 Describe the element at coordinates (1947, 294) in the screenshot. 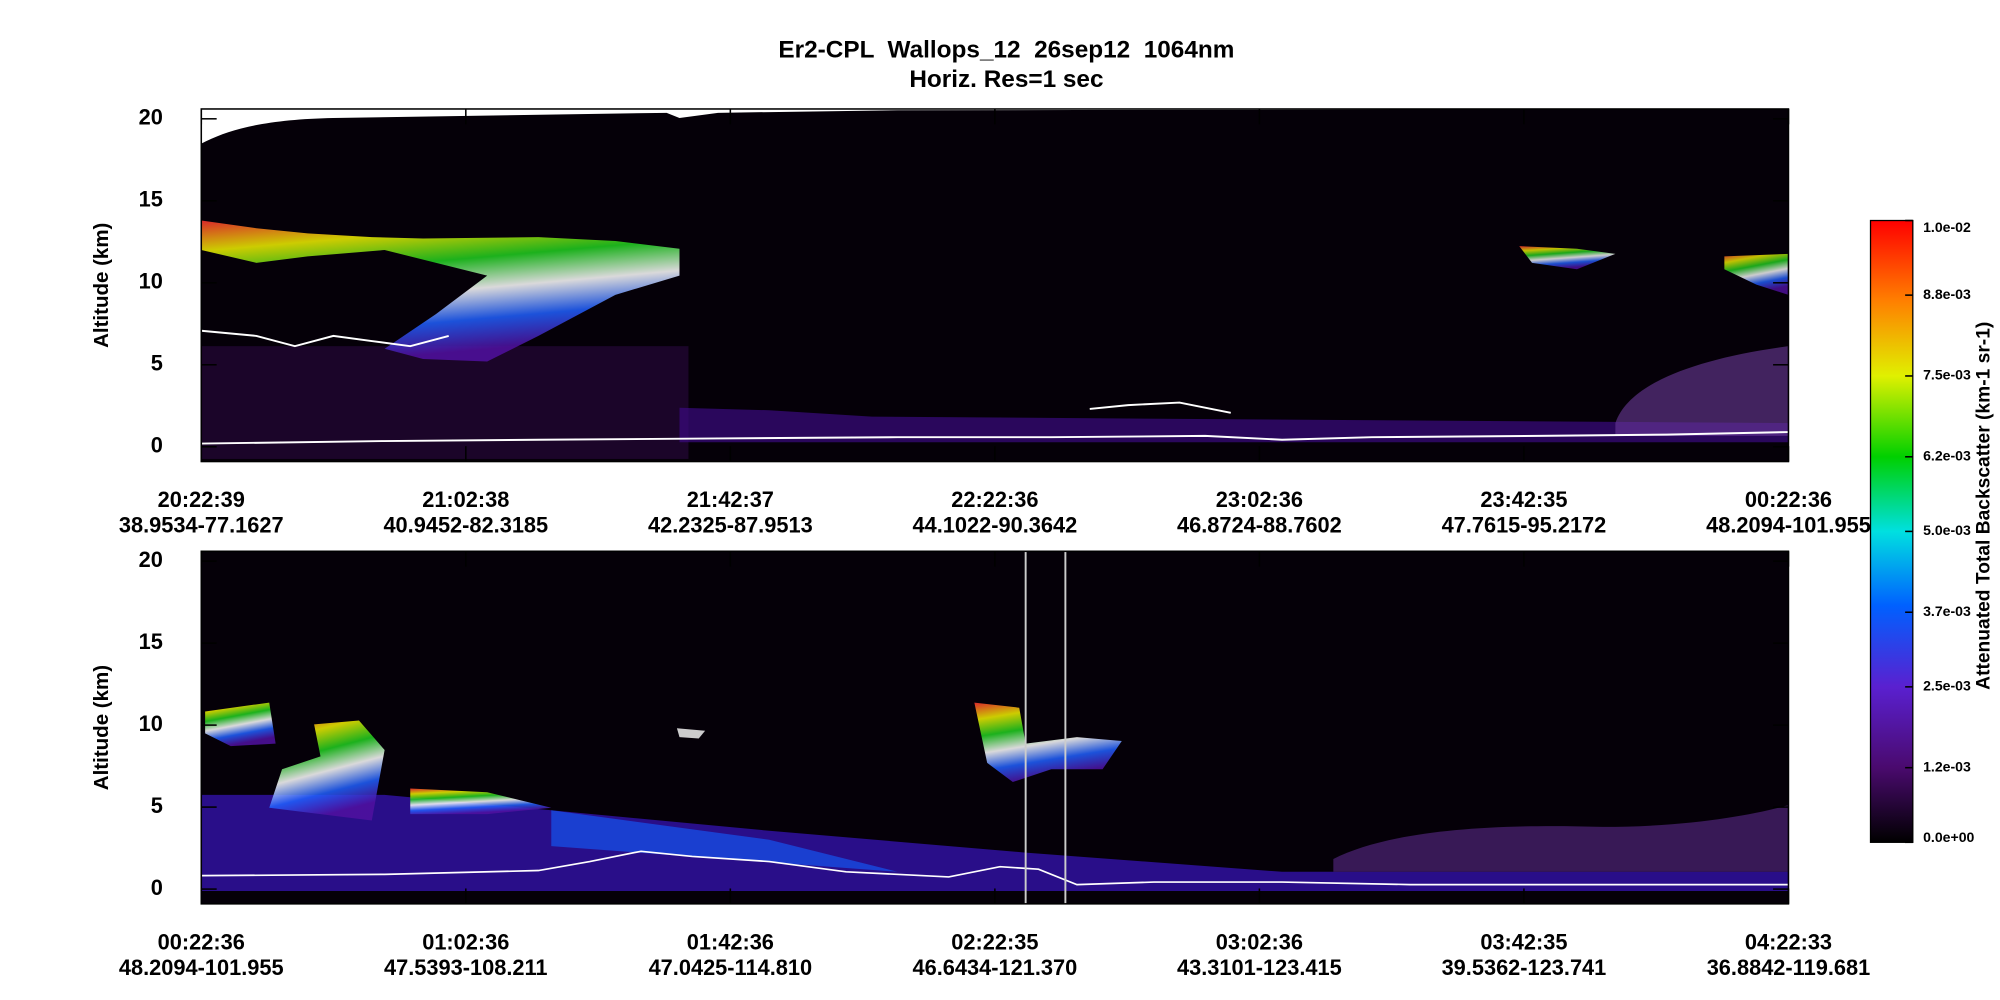

I see `colorbar-tick-label: 8.8e-03` at that location.